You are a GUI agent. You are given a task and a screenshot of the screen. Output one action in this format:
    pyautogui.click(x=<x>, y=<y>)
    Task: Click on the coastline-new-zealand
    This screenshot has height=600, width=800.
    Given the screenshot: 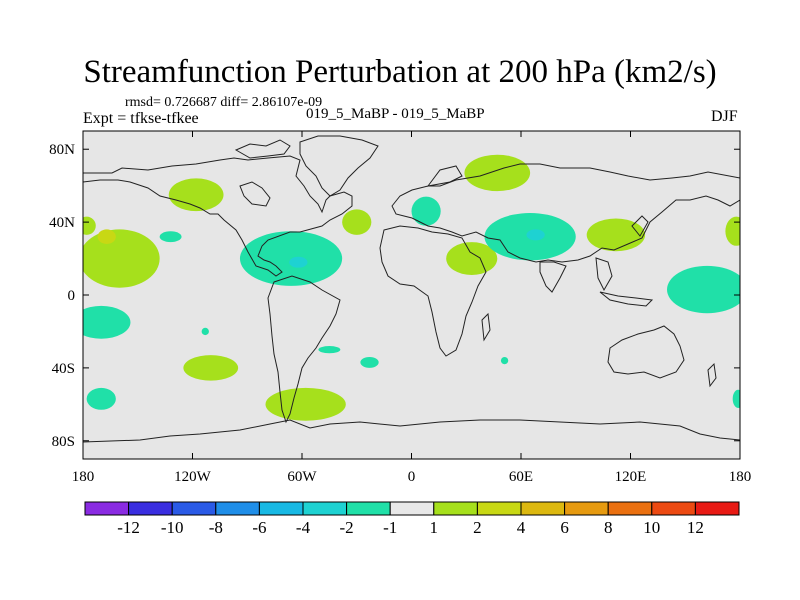 What is the action you would take?
    pyautogui.click(x=712, y=375)
    